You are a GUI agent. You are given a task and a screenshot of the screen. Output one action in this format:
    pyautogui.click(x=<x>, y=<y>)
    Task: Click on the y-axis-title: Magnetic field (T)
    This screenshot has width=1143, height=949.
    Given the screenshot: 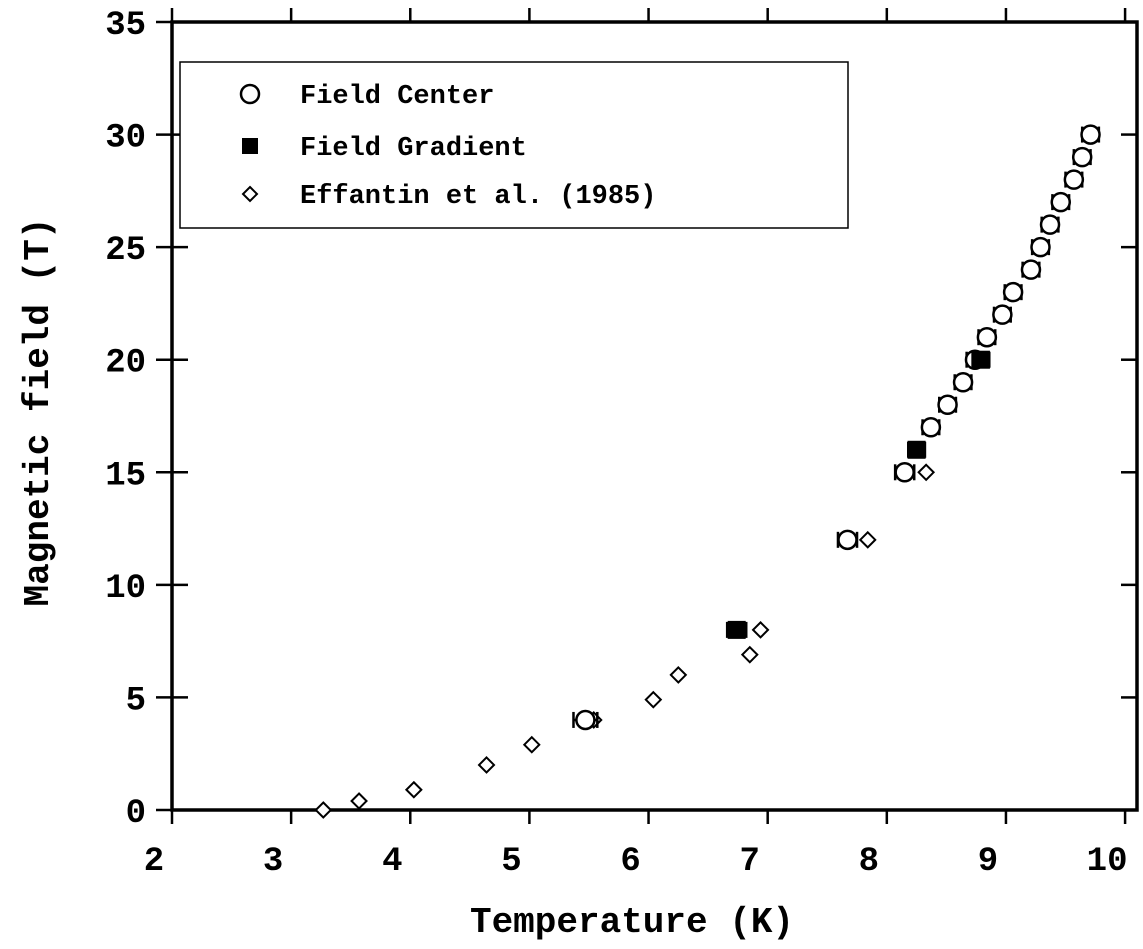 What is the action you would take?
    pyautogui.click(x=38, y=412)
    